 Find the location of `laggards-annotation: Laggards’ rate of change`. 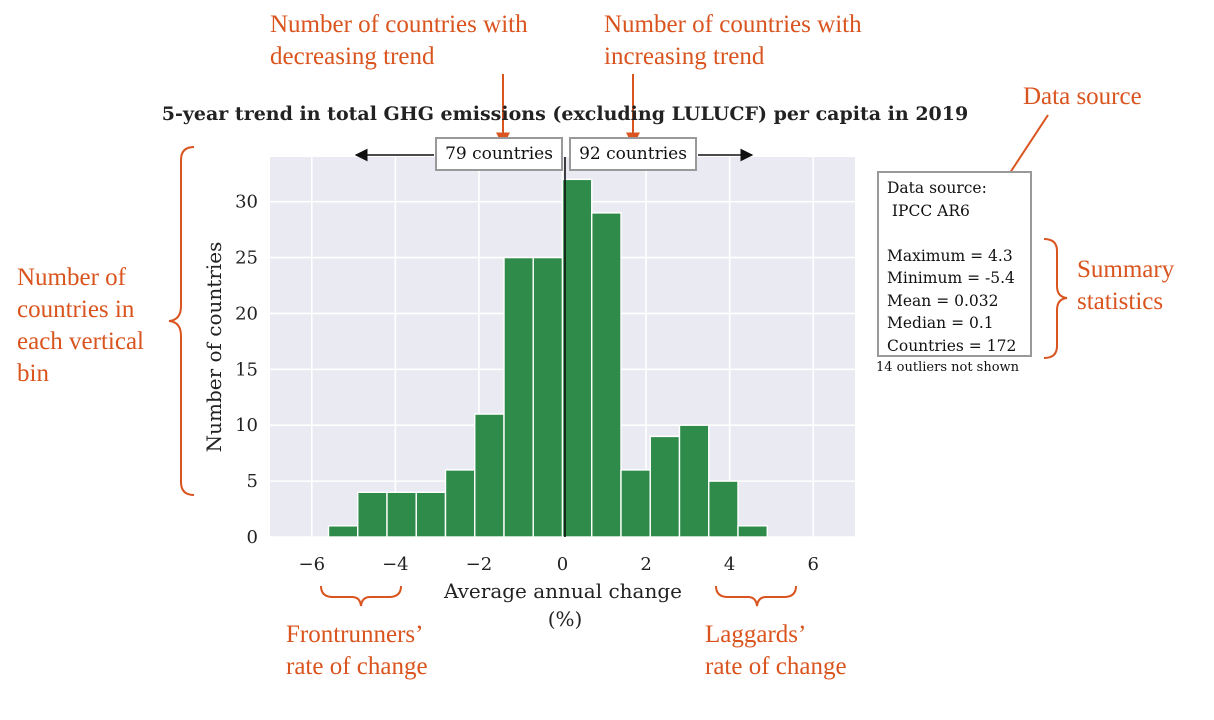

laggards-annotation: Laggards’ rate of change is located at coordinates (776, 650).